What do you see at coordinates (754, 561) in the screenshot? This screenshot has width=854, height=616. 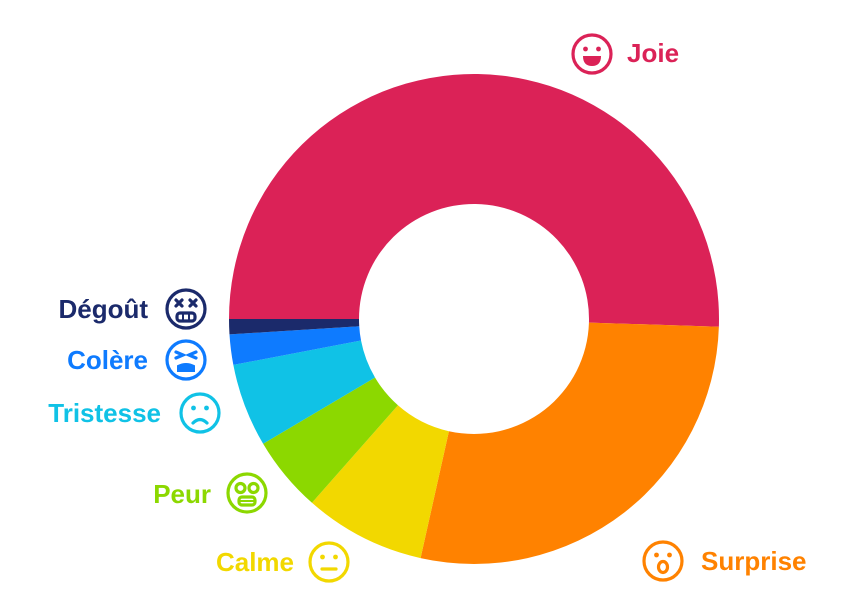 I see `slice-label-surprise: Surprise` at bounding box center [754, 561].